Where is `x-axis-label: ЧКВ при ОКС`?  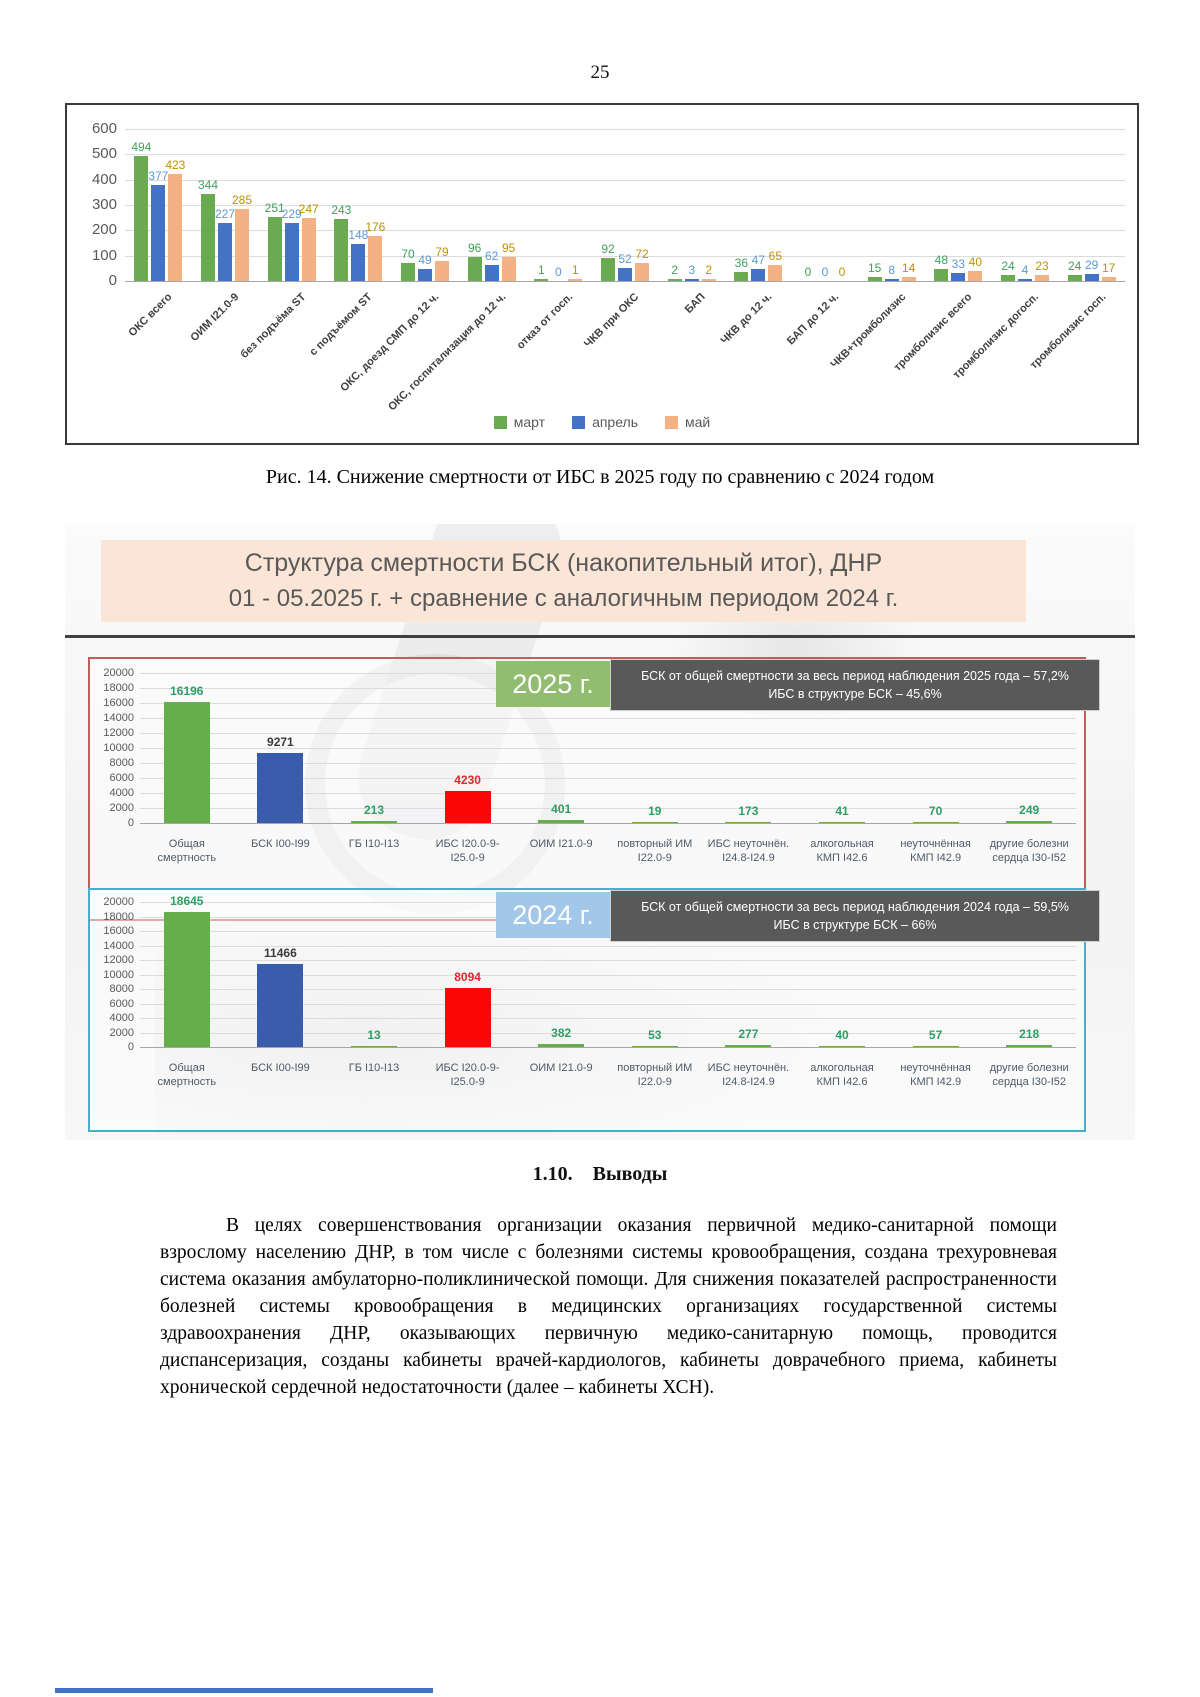 x-axis-label: ЧКВ при ОКС is located at coordinates (612, 321).